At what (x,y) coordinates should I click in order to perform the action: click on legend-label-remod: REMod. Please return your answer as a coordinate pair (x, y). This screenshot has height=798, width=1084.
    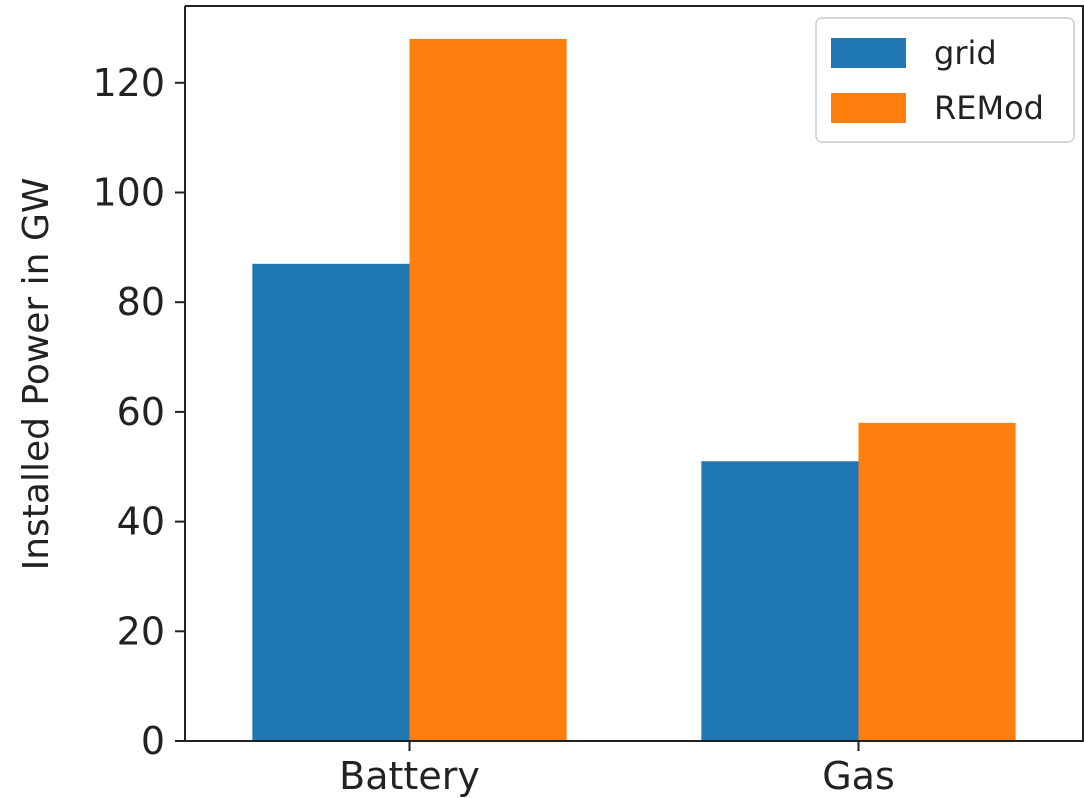
    Looking at the image, I should click on (989, 108).